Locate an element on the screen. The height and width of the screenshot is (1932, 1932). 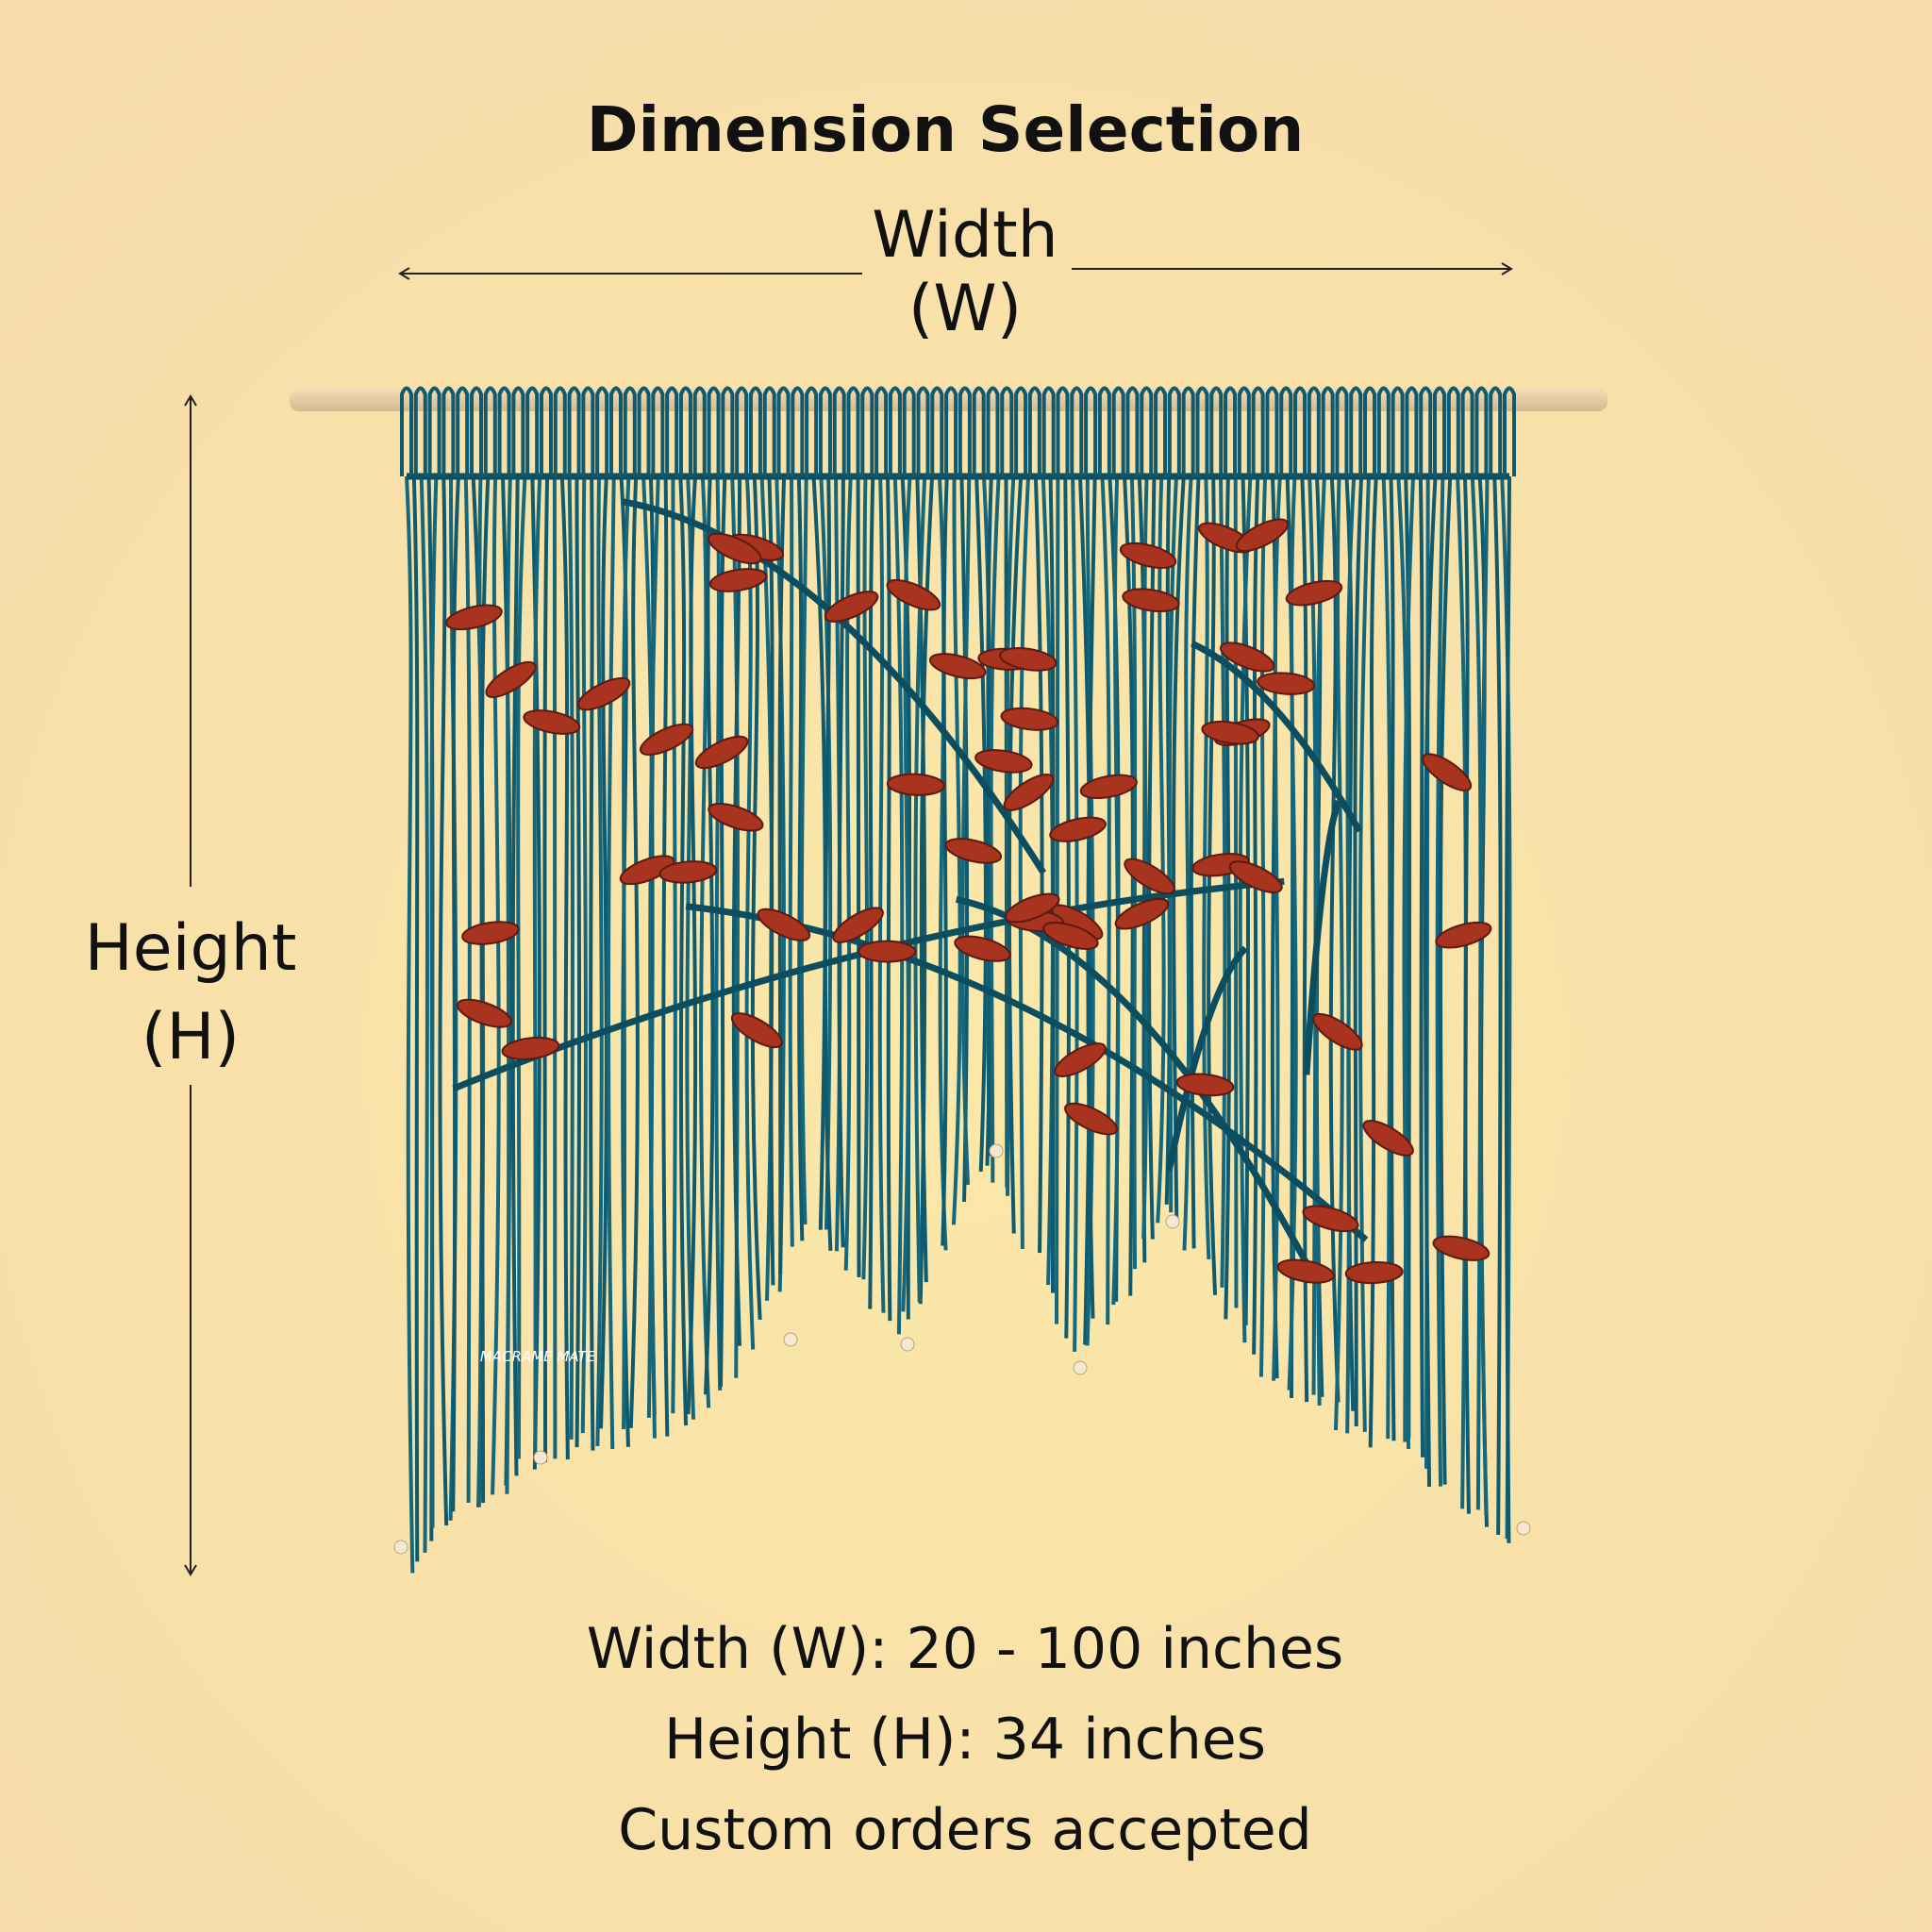
height-symbol: (H) is located at coordinates (191, 1037).